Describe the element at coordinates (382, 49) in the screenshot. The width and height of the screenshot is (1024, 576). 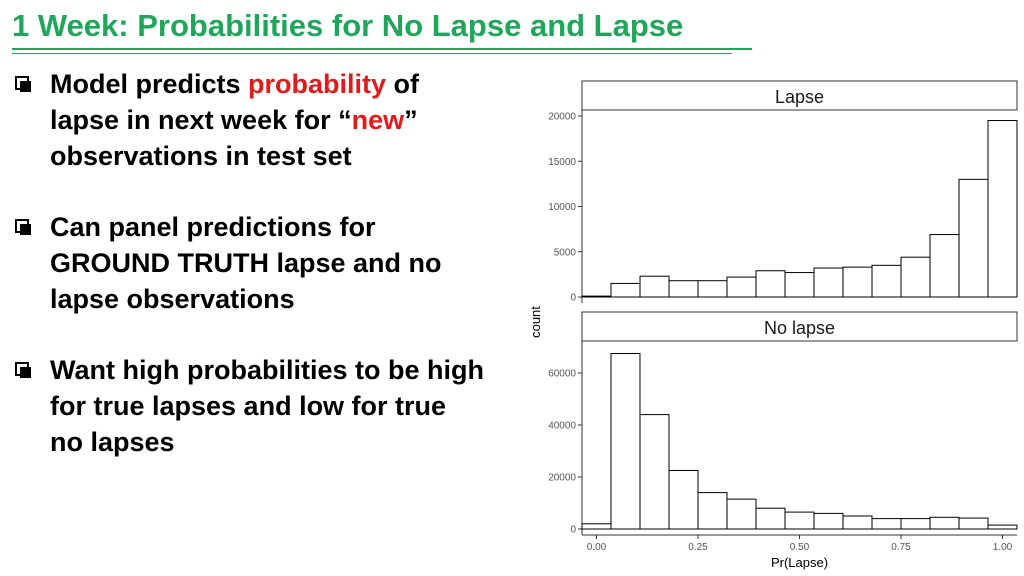
I see `title-underline` at that location.